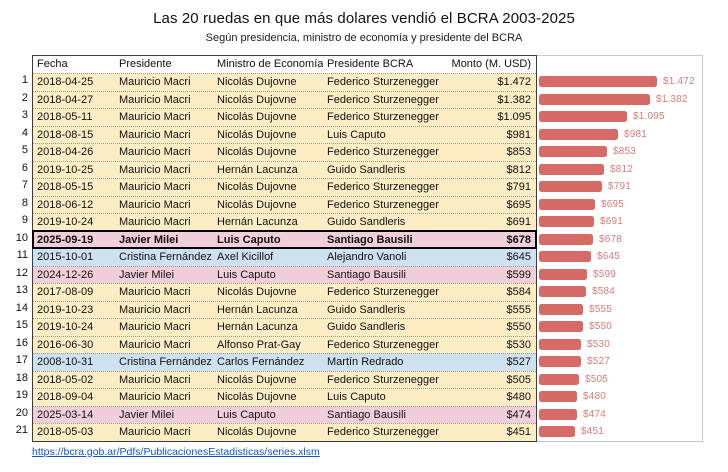 The height and width of the screenshot is (472, 728). What do you see at coordinates (514, 99) in the screenshot?
I see `cell-monto: $1.382` at bounding box center [514, 99].